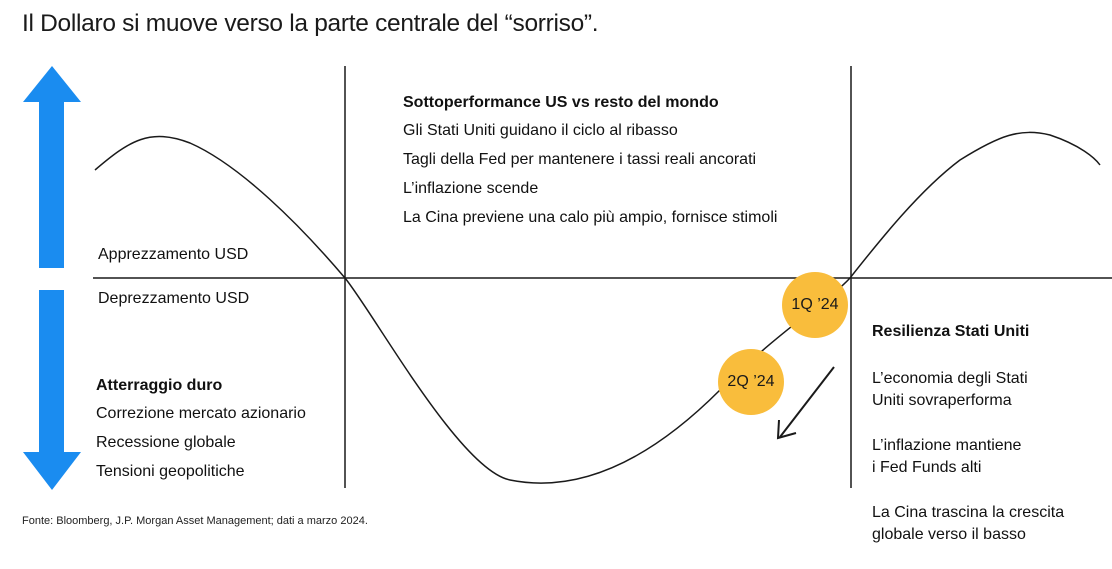 This screenshot has width=1112, height=569. Describe the element at coordinates (561, 102) in the screenshot. I see `middle-phase-heading: Sottoperformance US vs resto del mondo` at that location.